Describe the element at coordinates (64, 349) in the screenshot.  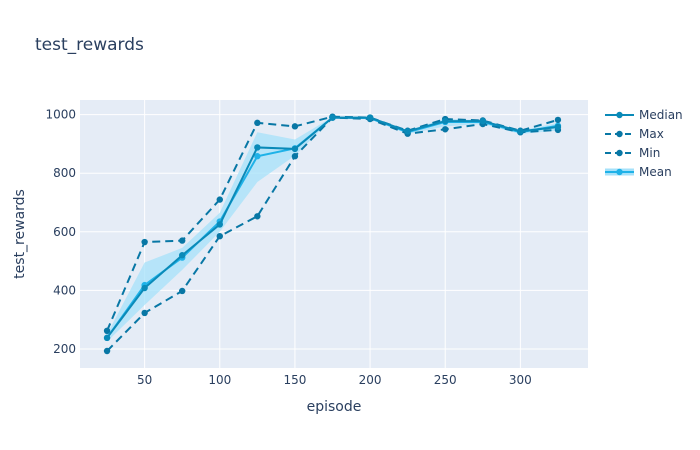
I see `y-tick-label: 200` at that location.